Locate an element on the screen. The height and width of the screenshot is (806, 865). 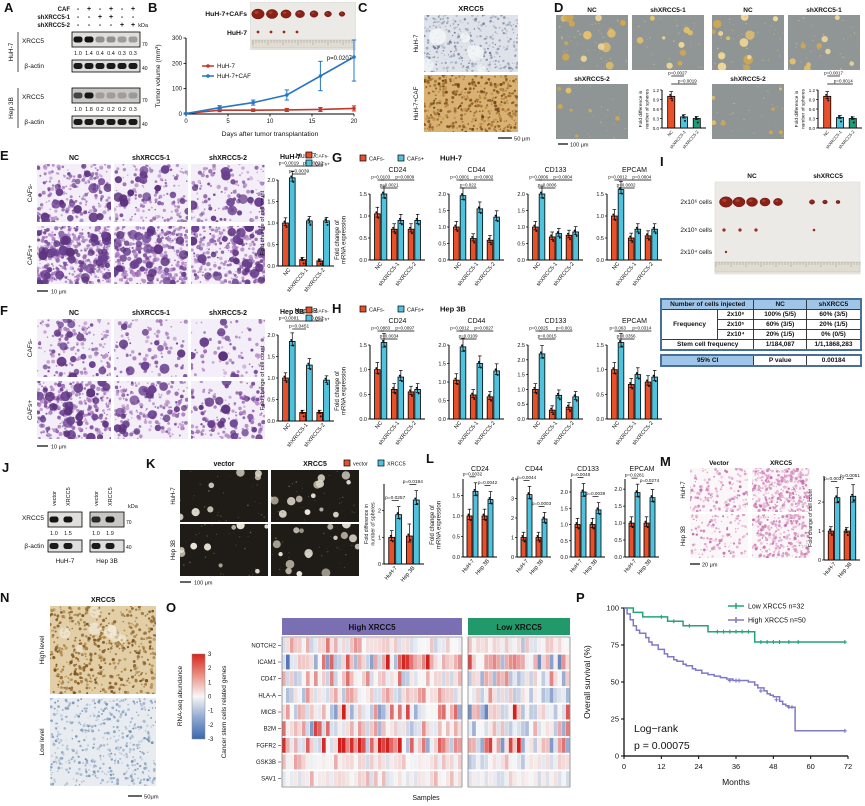
text: CD44 is located at coordinates (477, 321).